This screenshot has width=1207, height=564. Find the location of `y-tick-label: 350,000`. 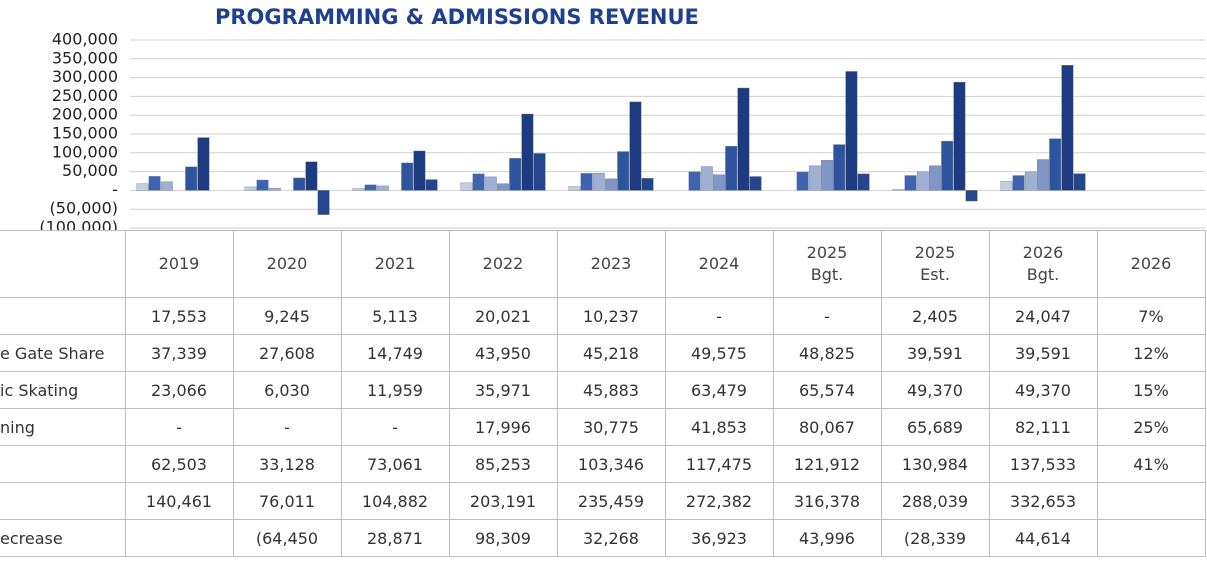

y-tick-label: 350,000 is located at coordinates (85, 57).